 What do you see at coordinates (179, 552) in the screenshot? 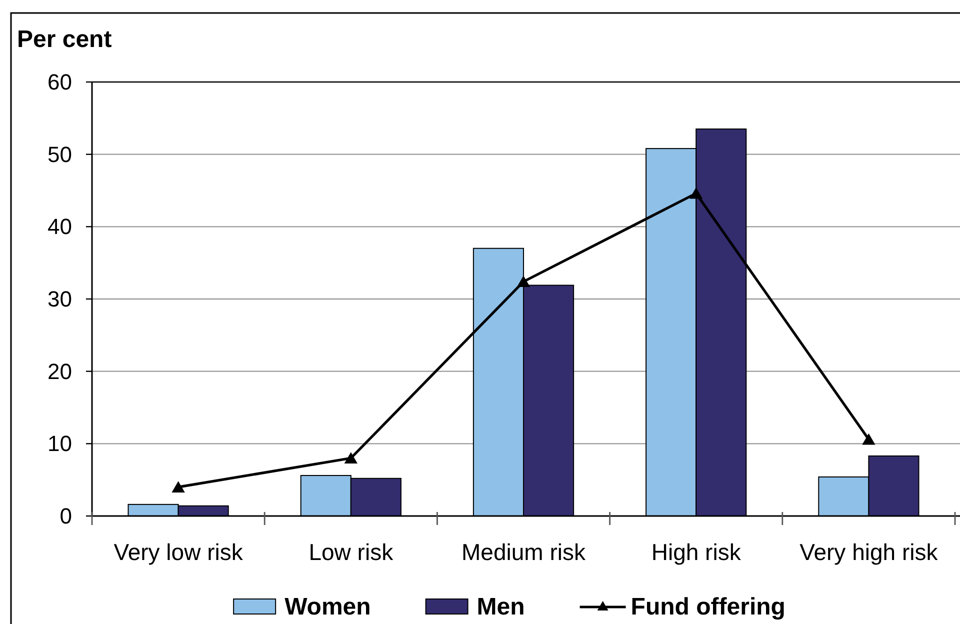
I see `x-tick-label: Very low risk` at bounding box center [179, 552].